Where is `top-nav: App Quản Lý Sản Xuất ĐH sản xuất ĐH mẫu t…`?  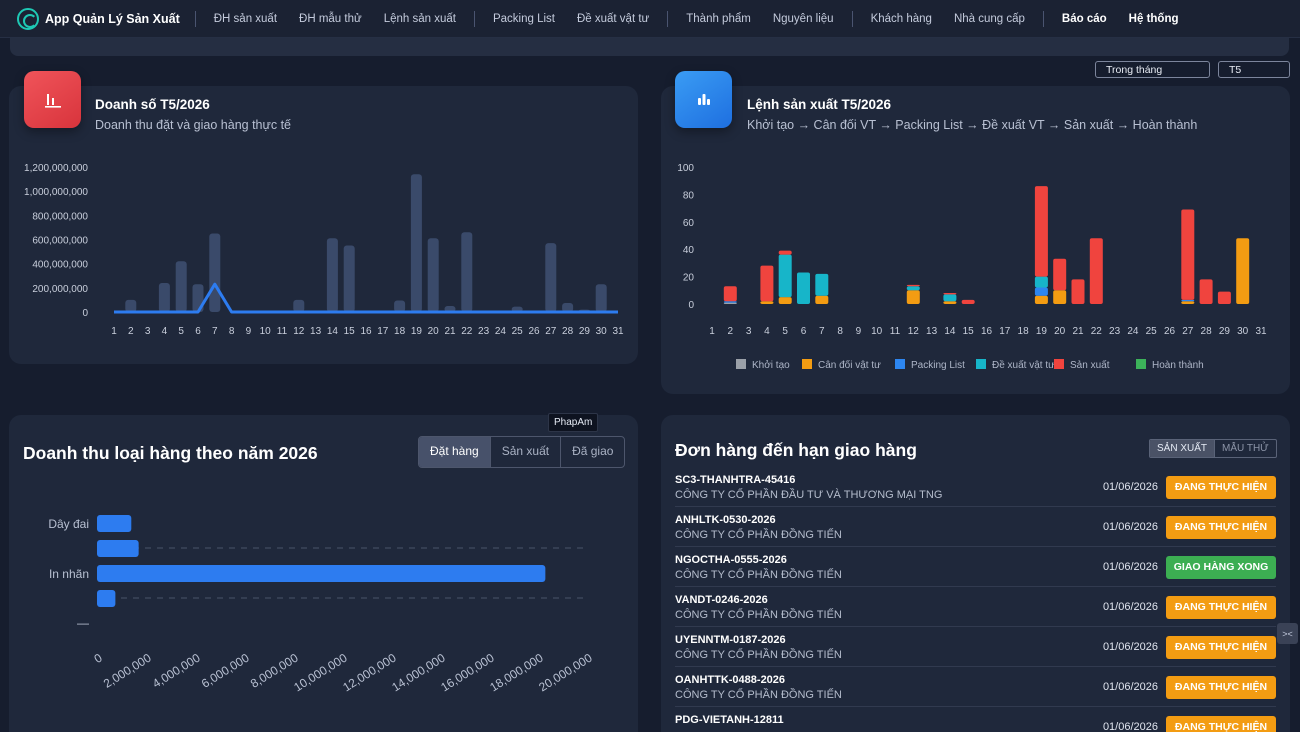
top-nav: App Quản Lý Sản Xuất ĐH sản xuất ĐH mẫu t… is located at coordinates (650, 19).